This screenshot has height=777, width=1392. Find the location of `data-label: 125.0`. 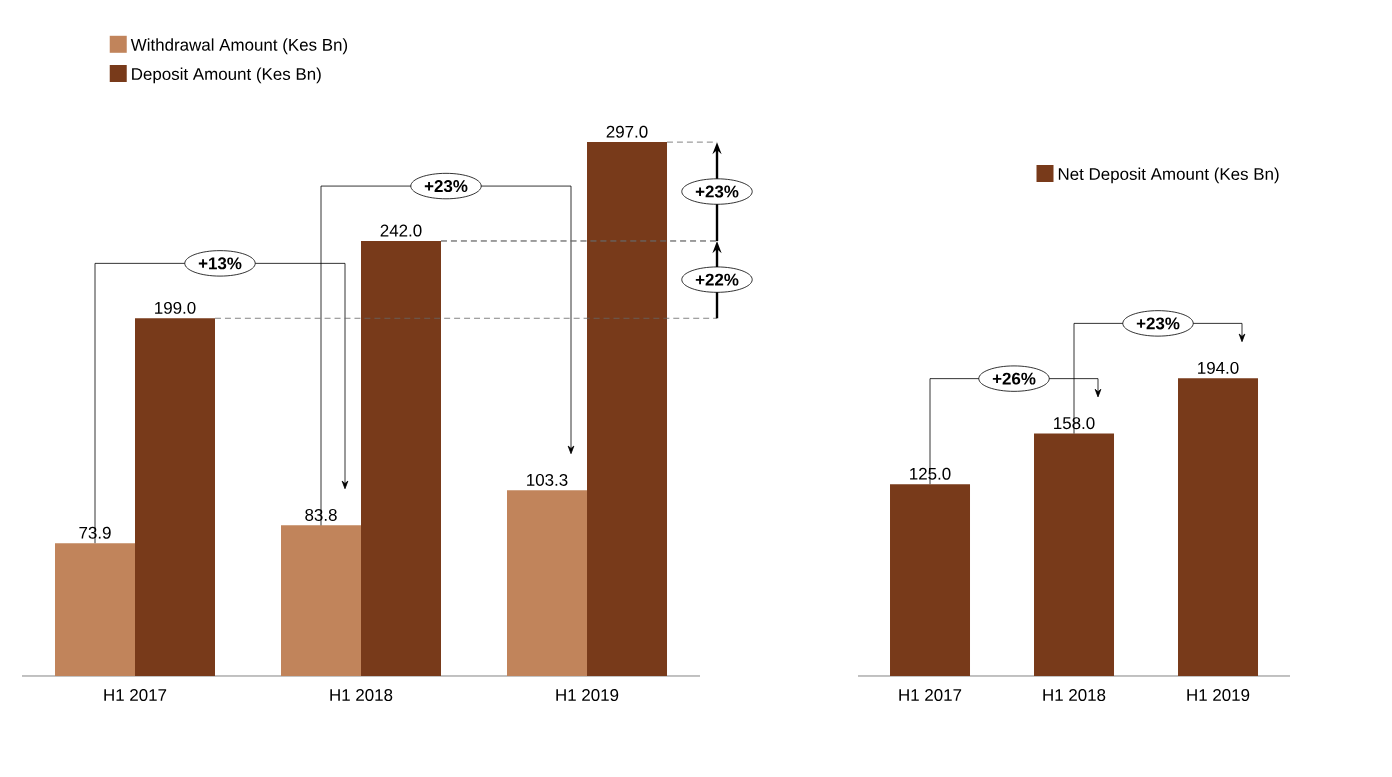

data-label: 125.0 is located at coordinates (930, 473).